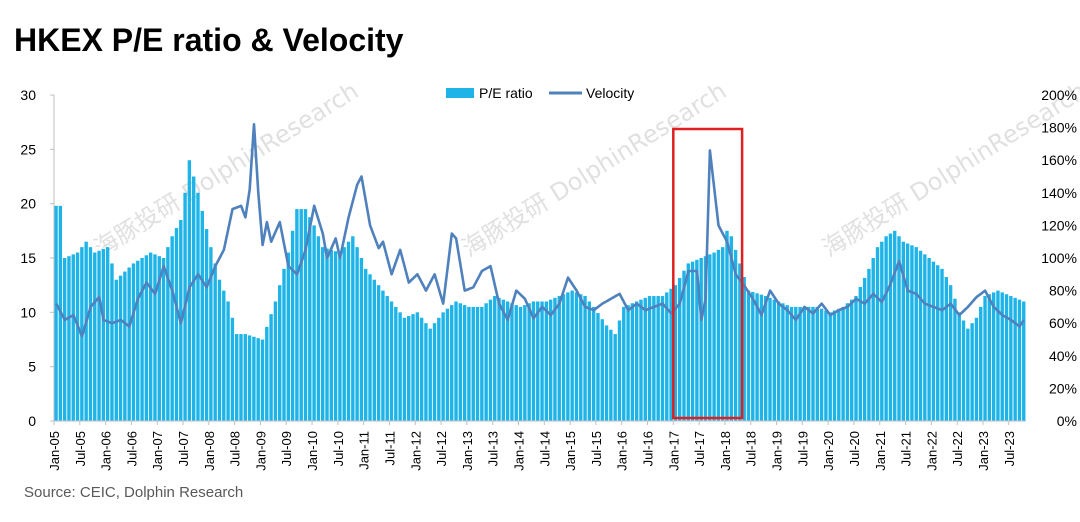  Describe the element at coordinates (338, 448) in the screenshot. I see `x-tick-label: Jul-10` at that location.